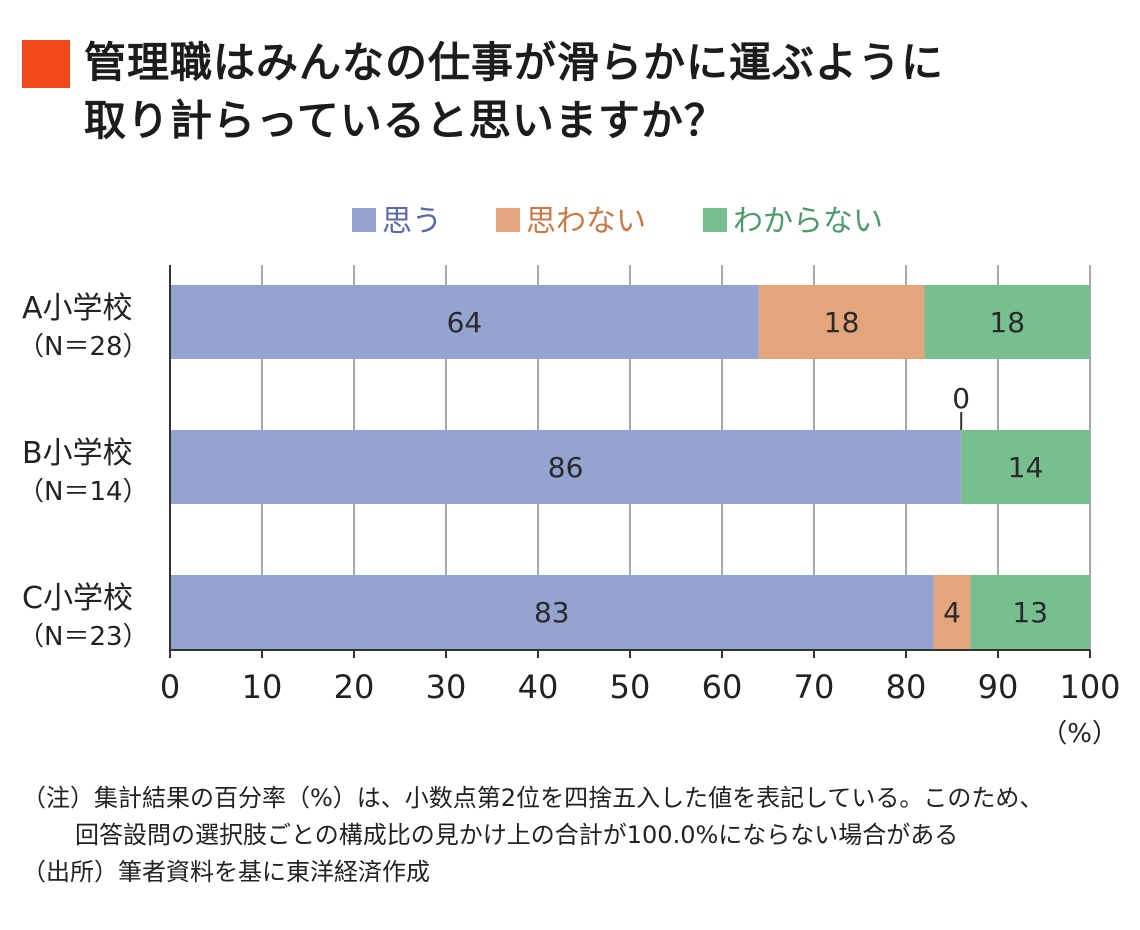 The image size is (1140, 930). What do you see at coordinates (514, 62) in the screenshot?
I see `chart-title-line1: 管理職はみんなの仕事が滑らかに運ぶように` at bounding box center [514, 62].